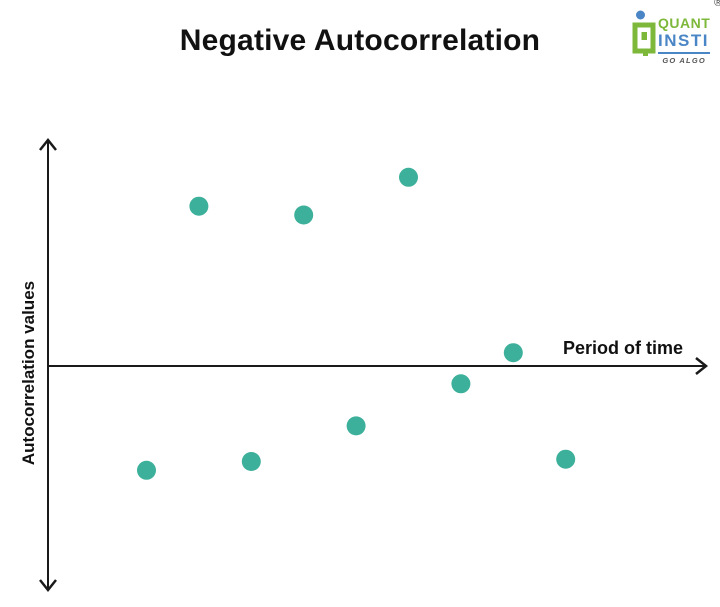  I want to click on y-axis-up-arrow-icon, so click(48, 144).